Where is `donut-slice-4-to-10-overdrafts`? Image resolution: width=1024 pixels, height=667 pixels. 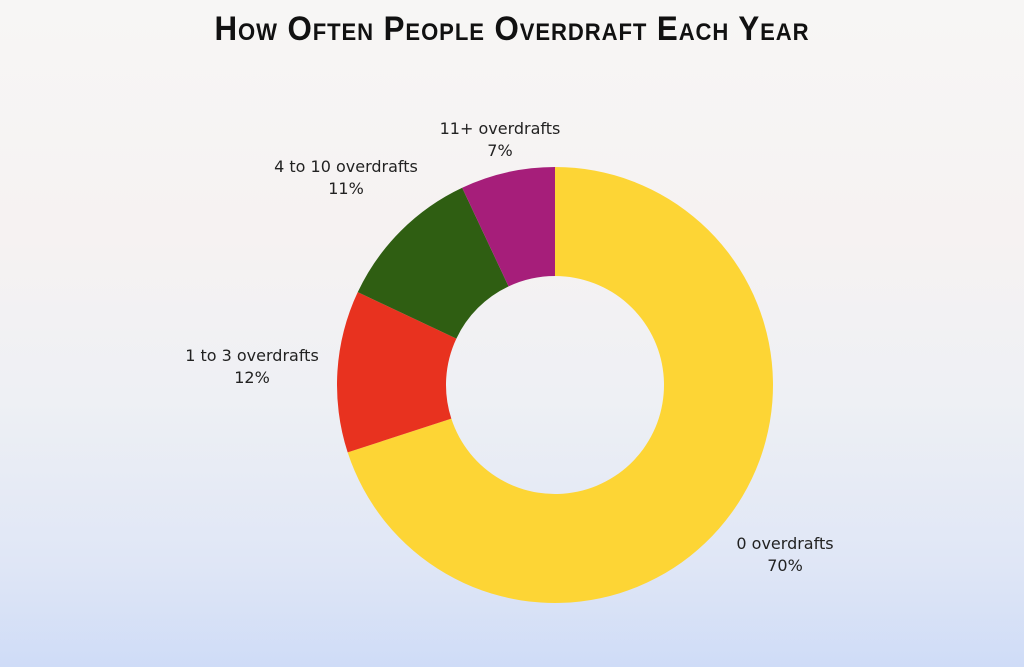
donut-slice-4-to-10-overdrafts is located at coordinates (433, 263).